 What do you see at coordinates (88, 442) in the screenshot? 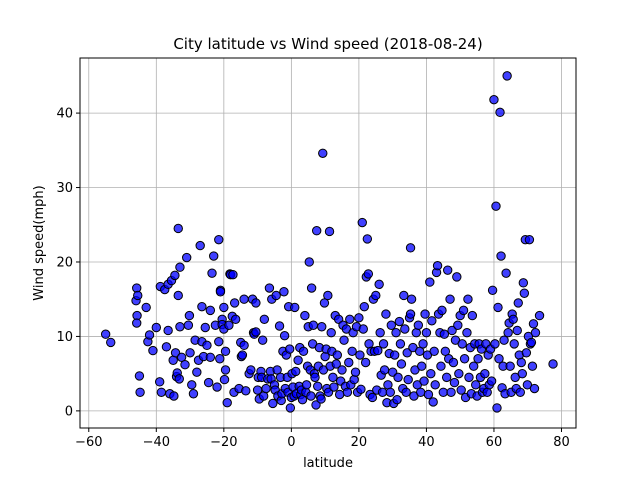
I see `x-tick-label: −60` at bounding box center [88, 442].